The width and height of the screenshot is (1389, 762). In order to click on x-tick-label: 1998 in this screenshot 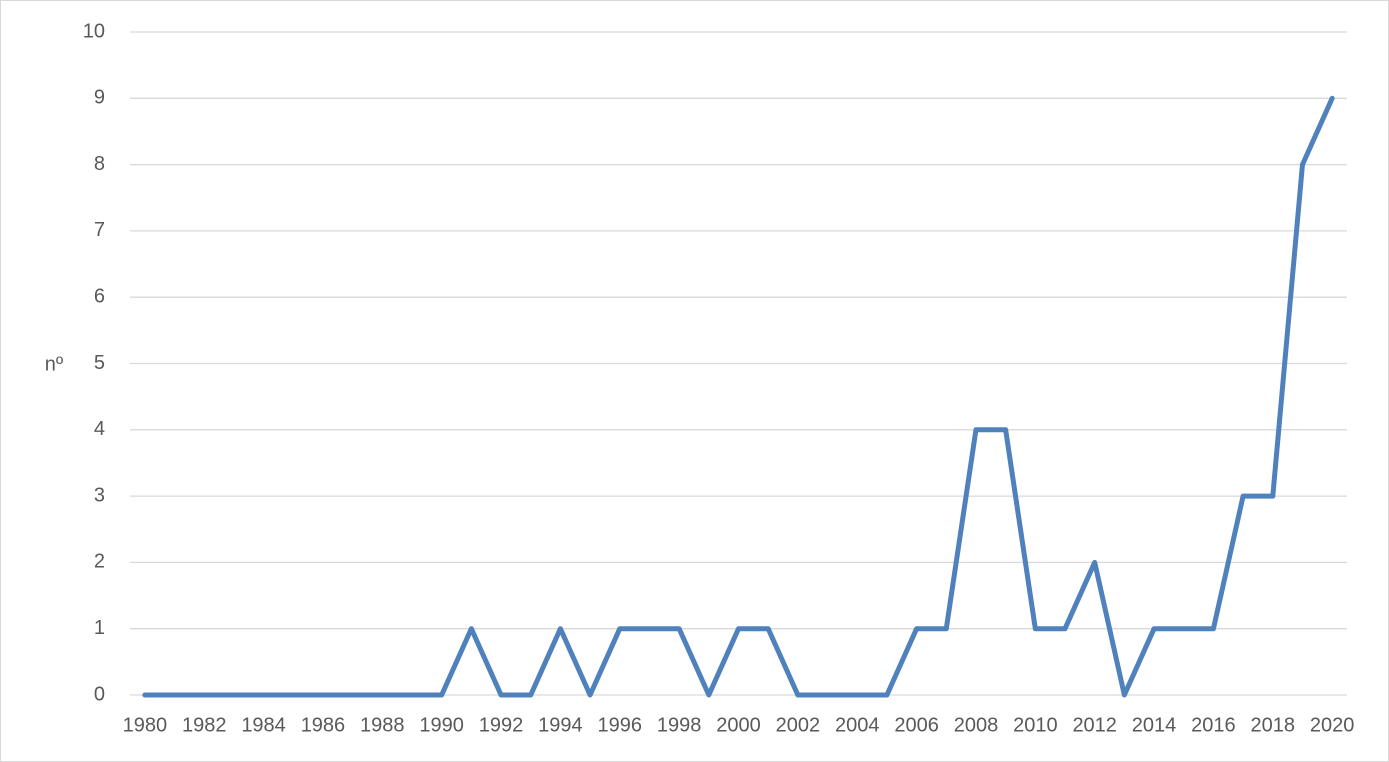, I will do `click(679, 725)`.